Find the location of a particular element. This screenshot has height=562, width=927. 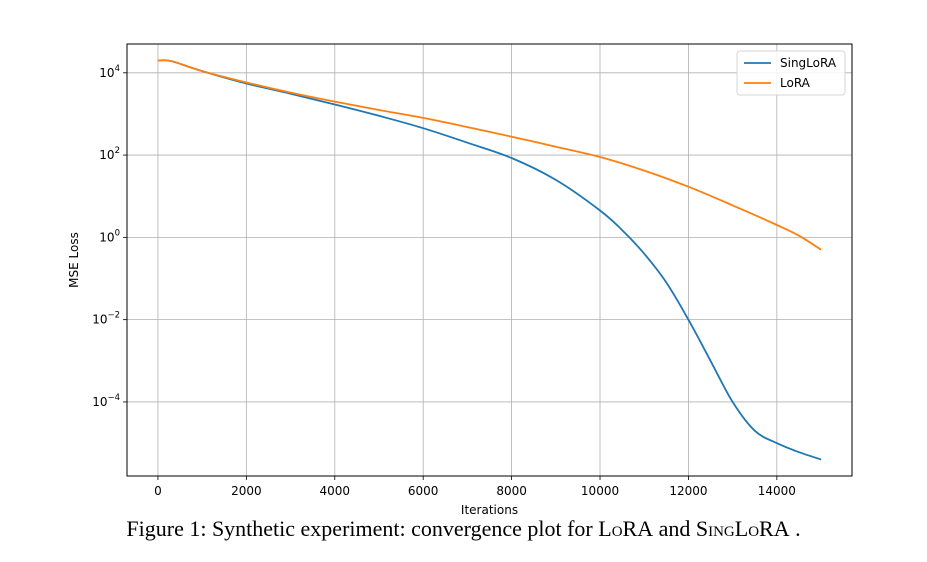

y-tick-label: 10⁴ is located at coordinates (109, 72).